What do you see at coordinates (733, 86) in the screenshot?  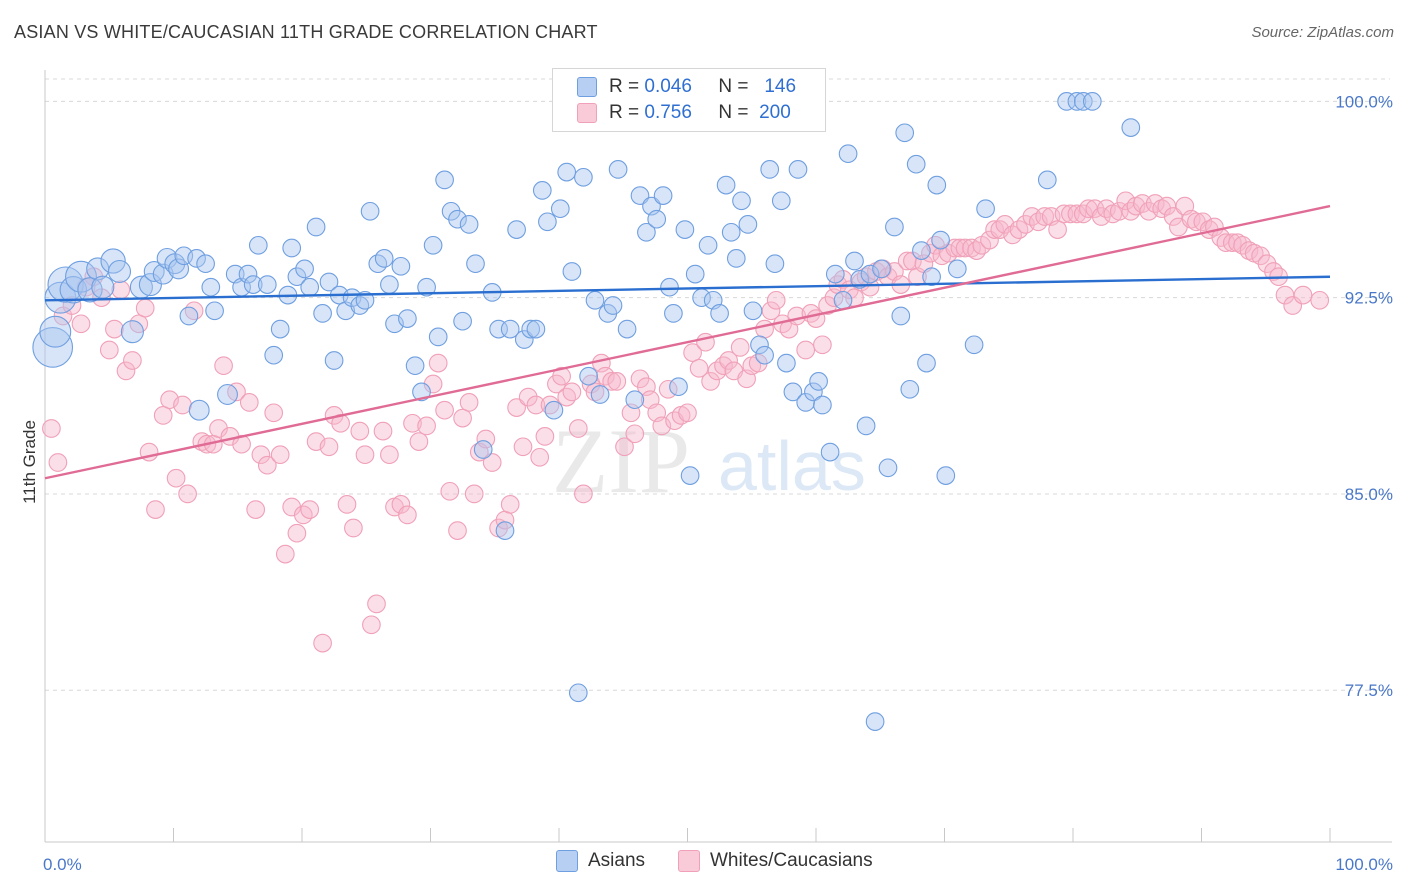 I see `legend-n-label: N =` at bounding box center [733, 86].